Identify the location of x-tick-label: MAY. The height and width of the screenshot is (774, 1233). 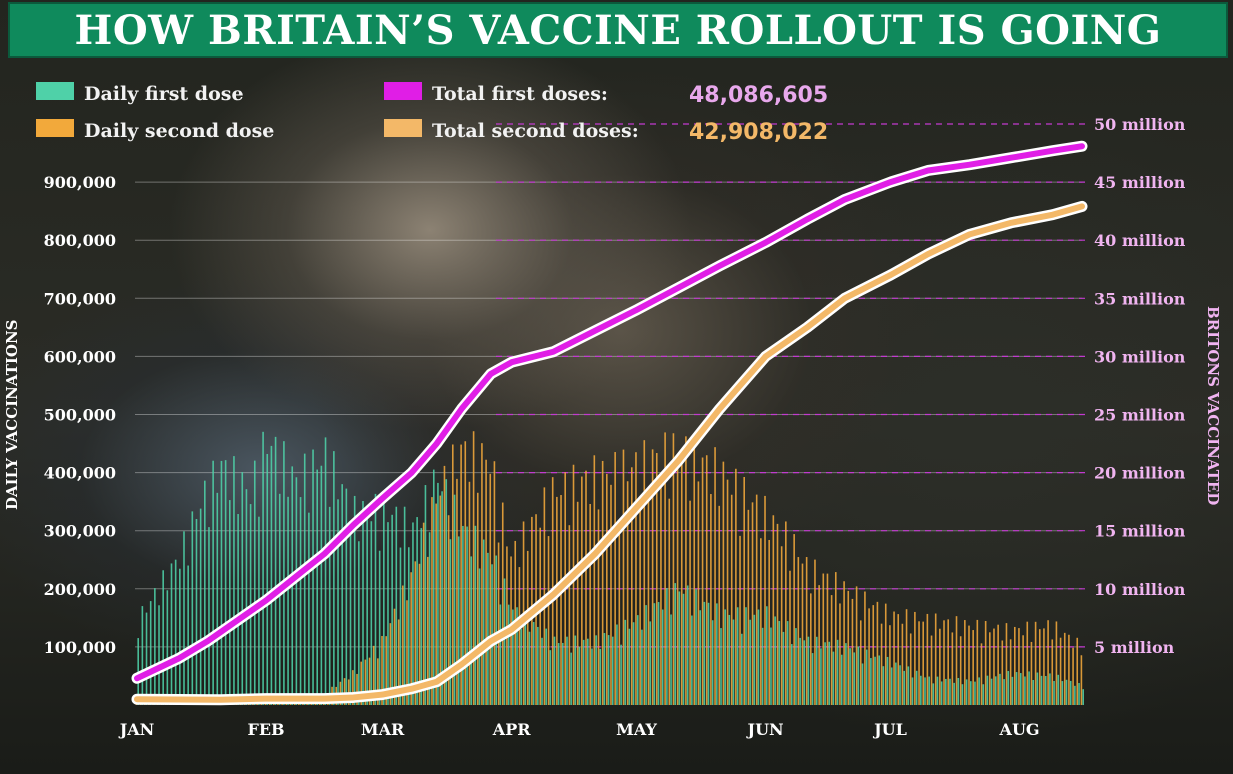
(636, 729).